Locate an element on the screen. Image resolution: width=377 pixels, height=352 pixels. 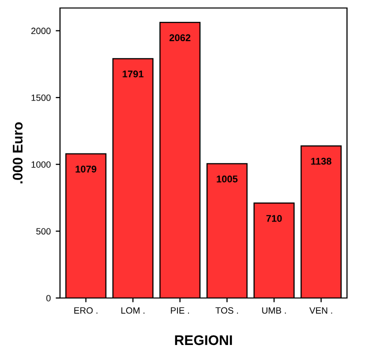
x-axis-title: REGIONI is located at coordinates (203, 340).